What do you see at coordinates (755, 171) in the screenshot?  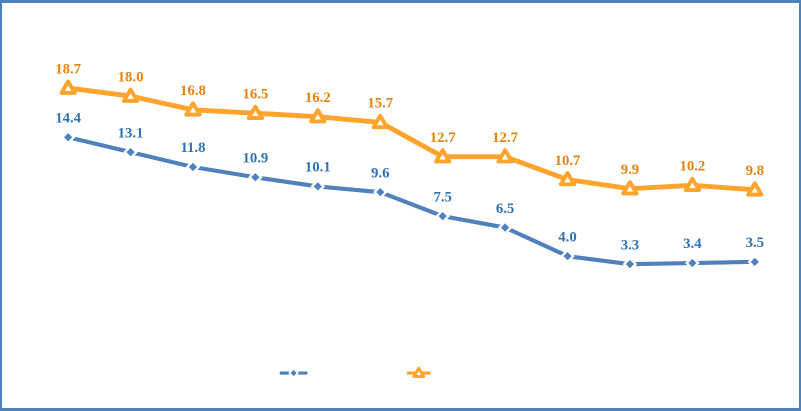 I see `data-label: 9.8` at bounding box center [755, 171].